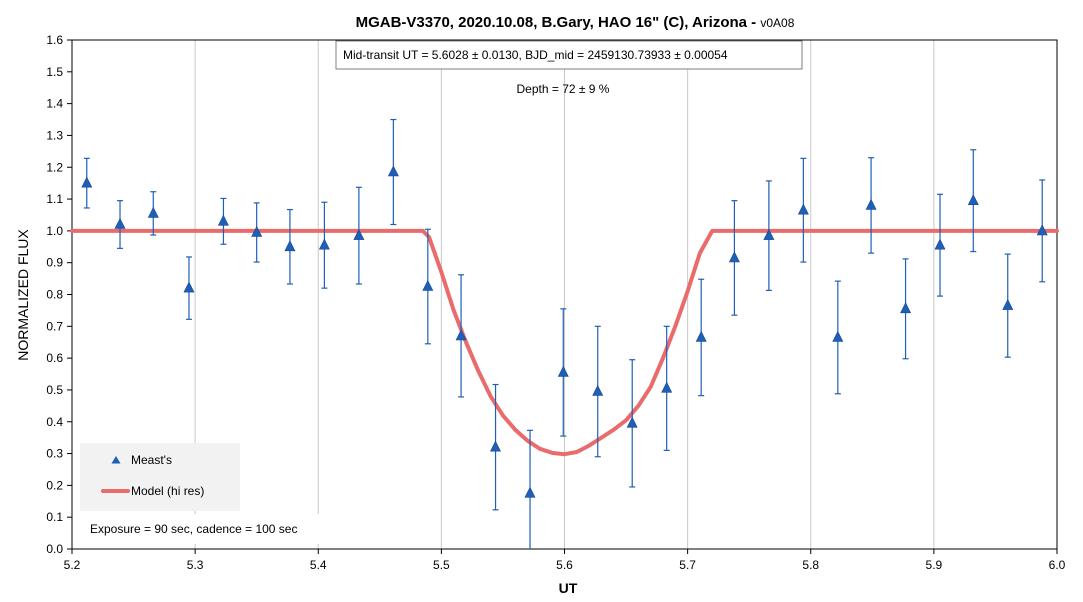 This screenshot has width=1083, height=602. What do you see at coordinates (151, 460) in the screenshot?
I see `legend-label-measurements: Meast's` at bounding box center [151, 460].